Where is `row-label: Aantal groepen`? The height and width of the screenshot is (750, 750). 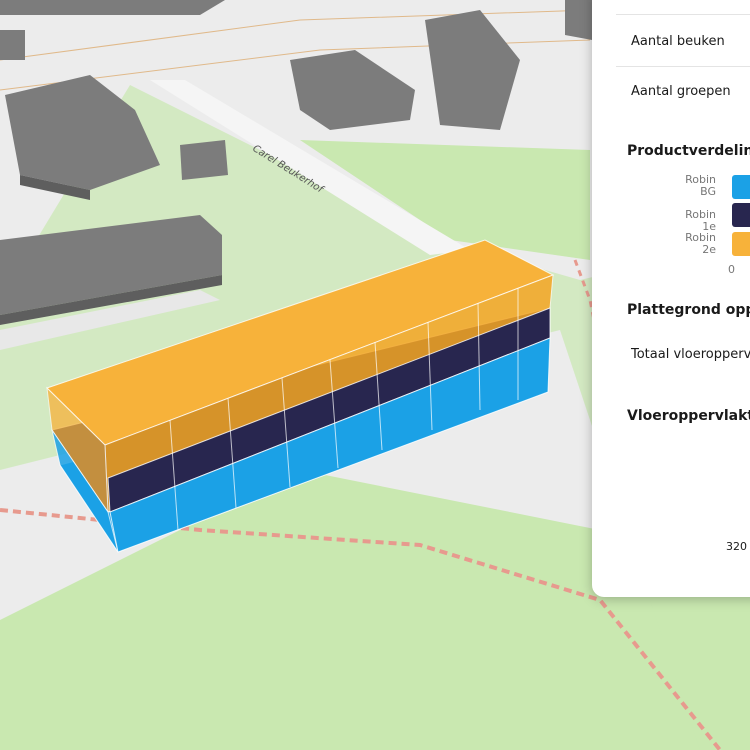
row-label: Aantal groepen is located at coordinates (681, 91).